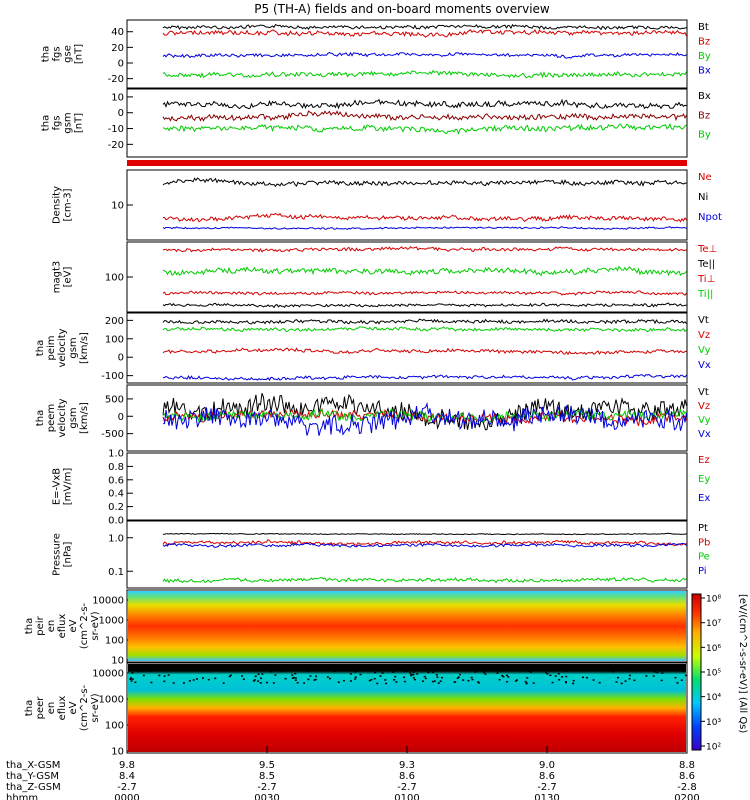  Describe the element at coordinates (32, 776) in the screenshot. I see `xaxis-row-label: tha_Y-GSM` at that location.